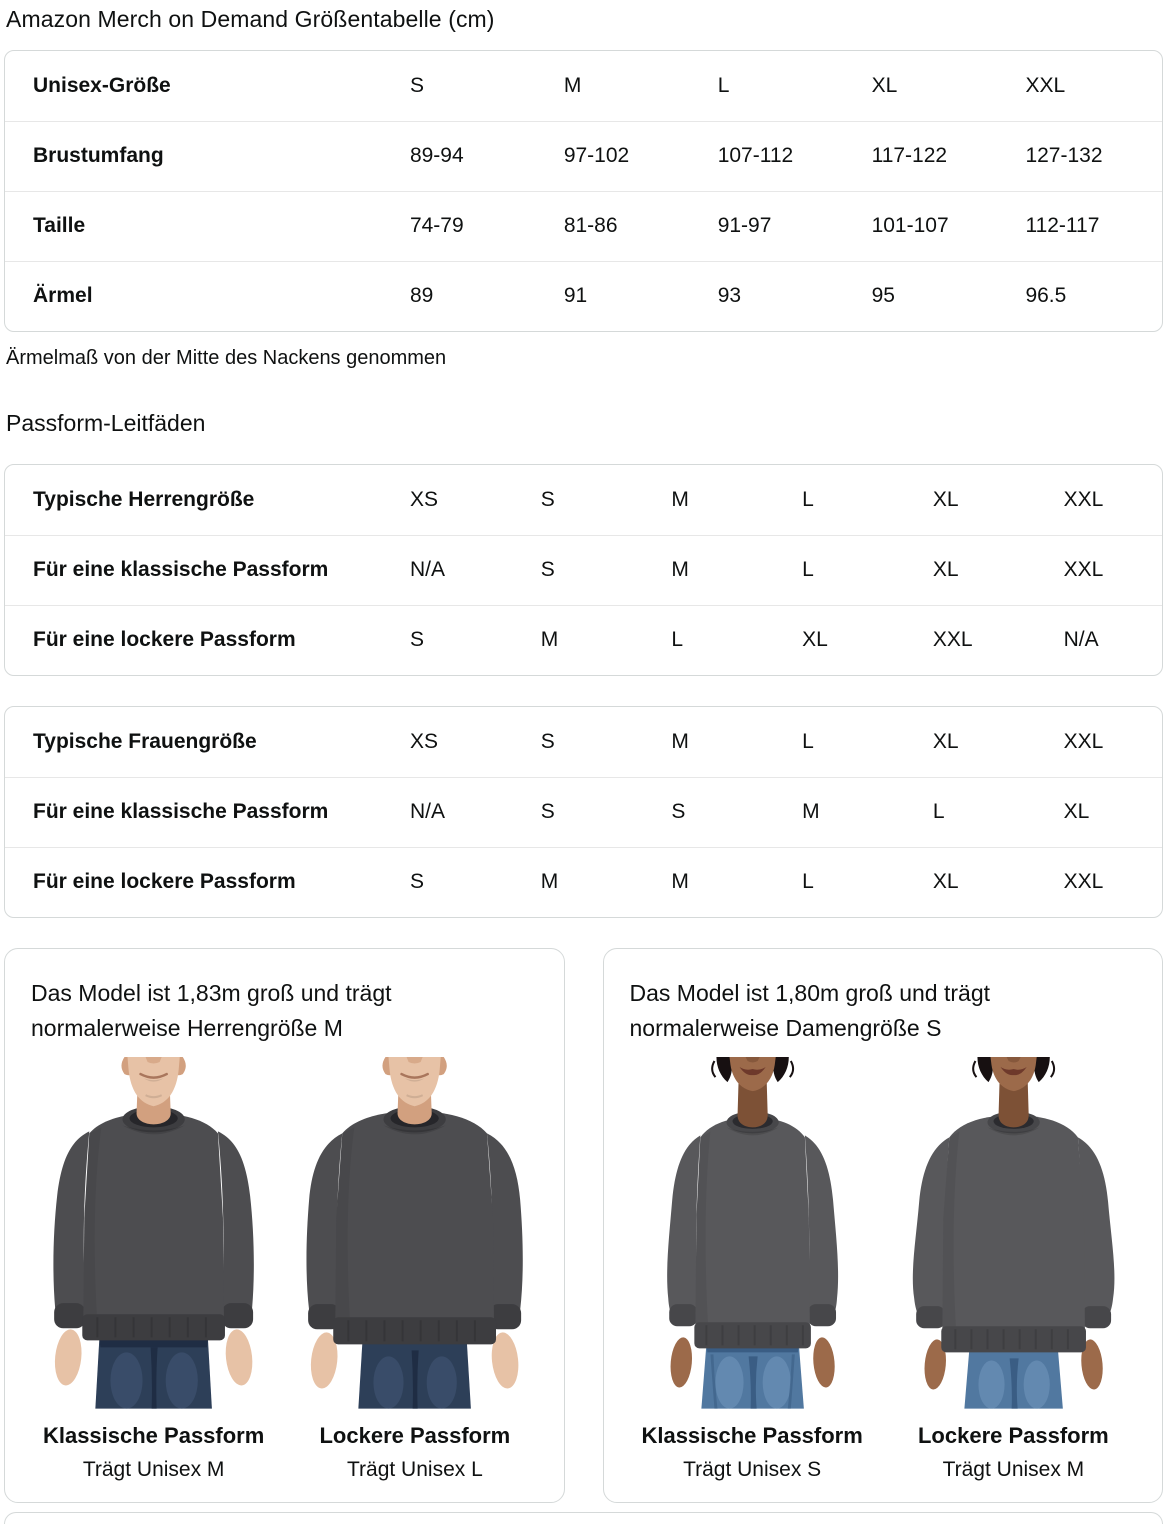 The image size is (1167, 1524). I want to click on fit-label-block: Klassische Passform Trägt Unisex S, so click(752, 1452).